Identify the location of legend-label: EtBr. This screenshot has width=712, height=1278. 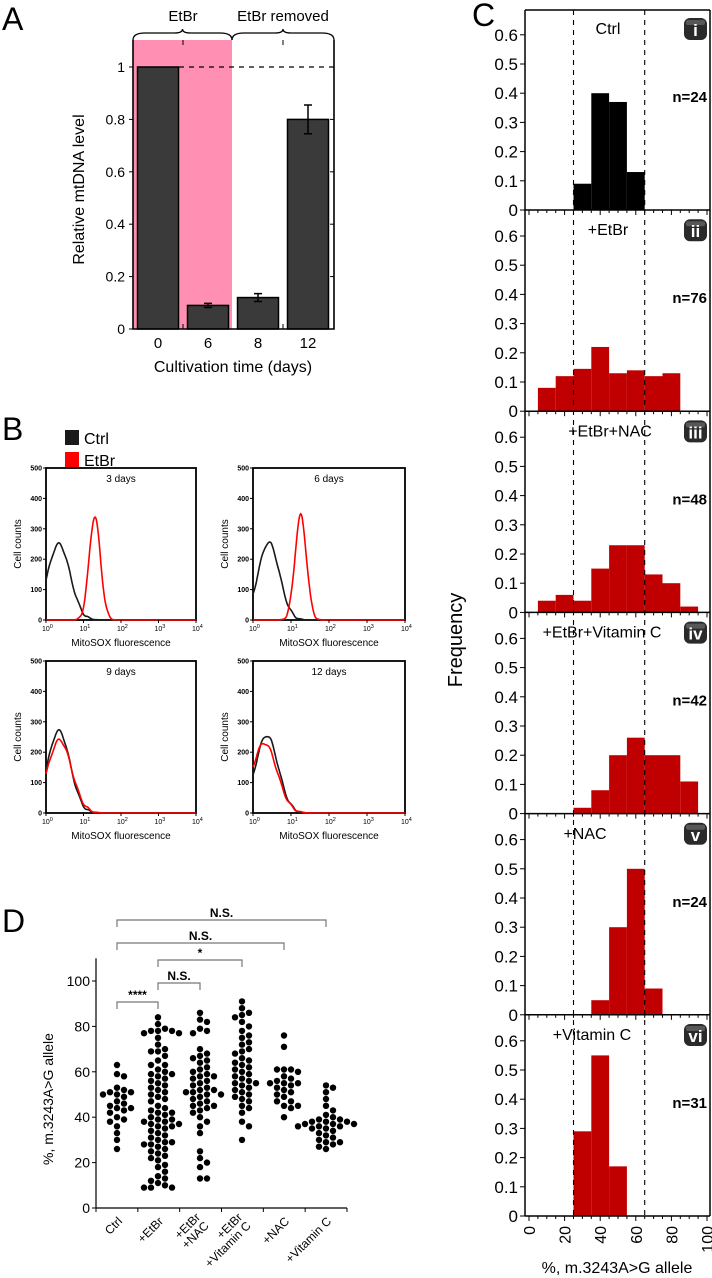
(100, 461).